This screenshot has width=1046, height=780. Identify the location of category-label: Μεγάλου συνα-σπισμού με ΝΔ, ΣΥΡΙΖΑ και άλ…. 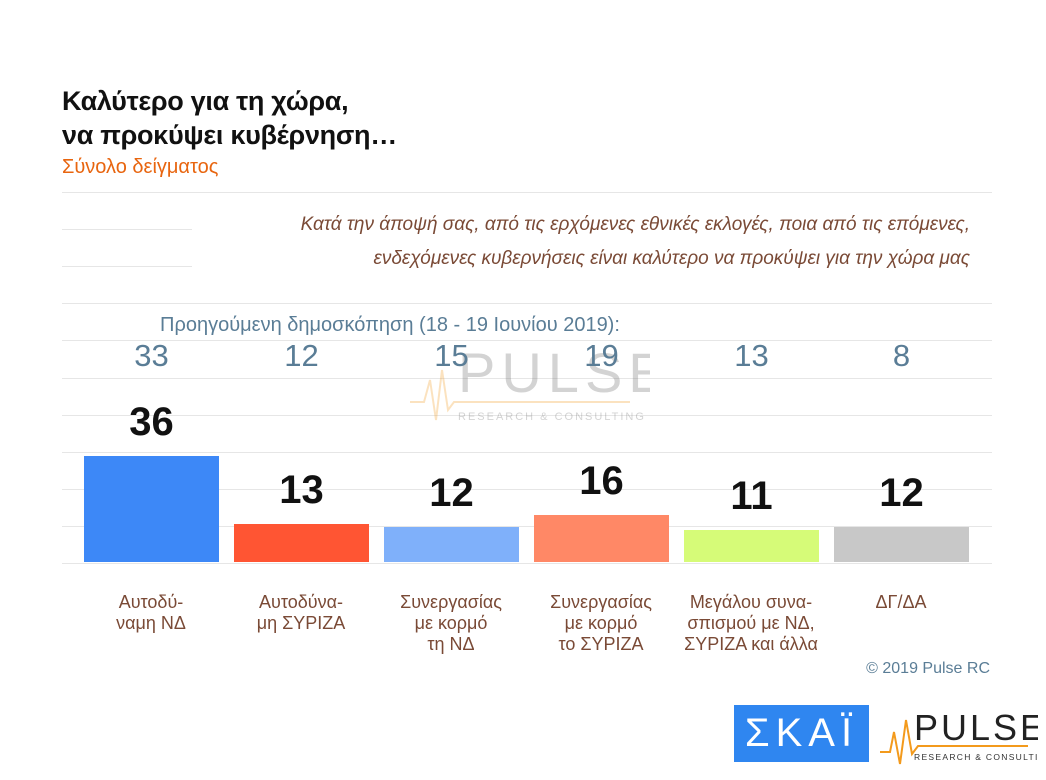
(751, 623).